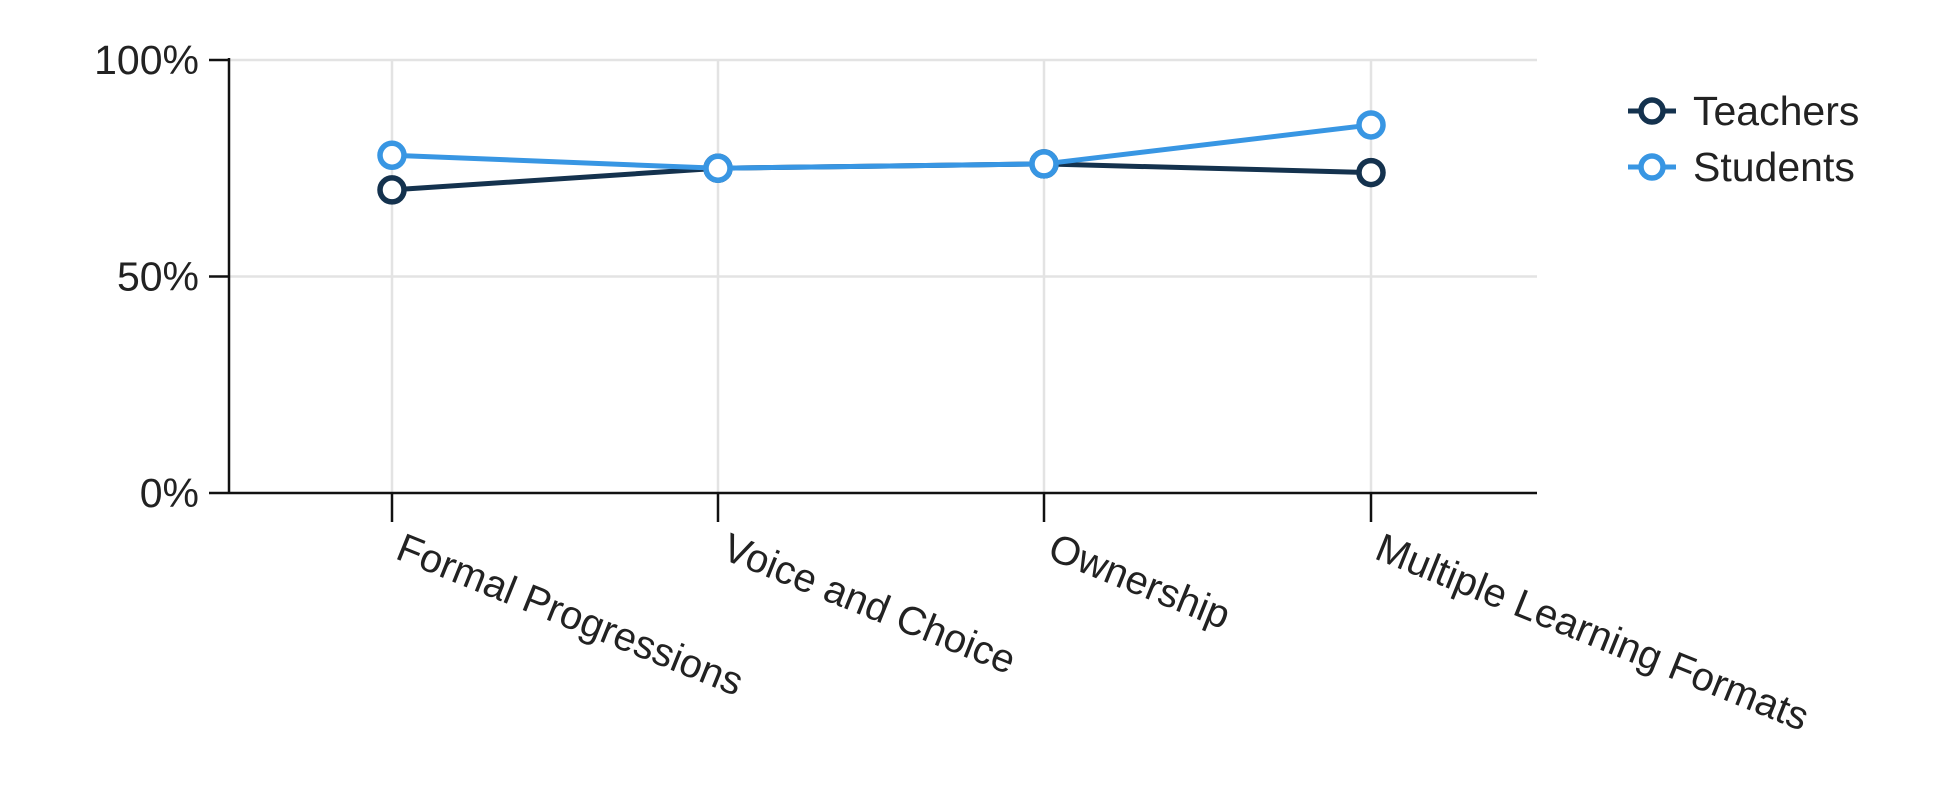 This screenshot has height=794, width=1957. Describe the element at coordinates (570, 615) in the screenshot. I see `x-tick-label: Formal Progressions` at that location.